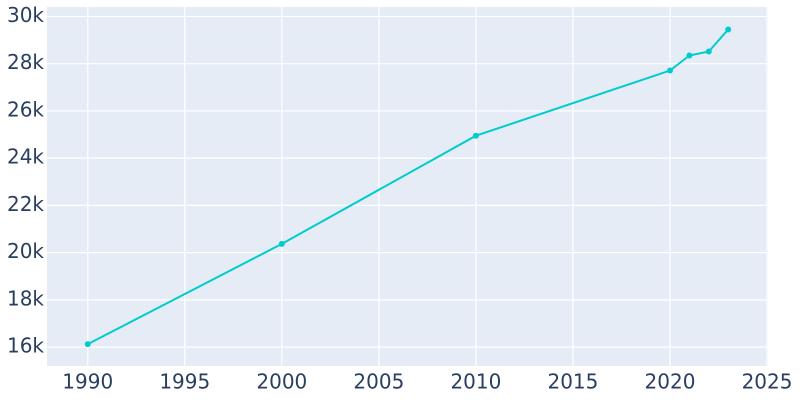 This screenshot has width=800, height=400. Describe the element at coordinates (767, 382) in the screenshot. I see `x-tick-label: 2025` at that location.